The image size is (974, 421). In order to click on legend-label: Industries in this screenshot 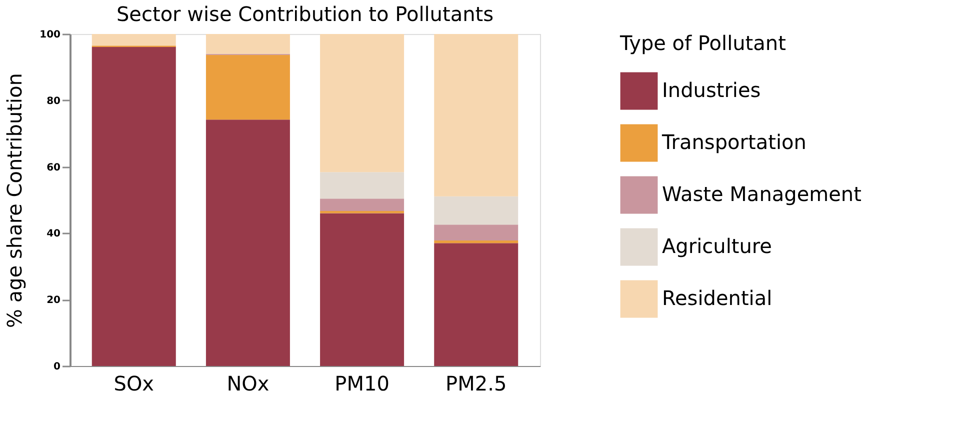, I will do `click(711, 90)`.